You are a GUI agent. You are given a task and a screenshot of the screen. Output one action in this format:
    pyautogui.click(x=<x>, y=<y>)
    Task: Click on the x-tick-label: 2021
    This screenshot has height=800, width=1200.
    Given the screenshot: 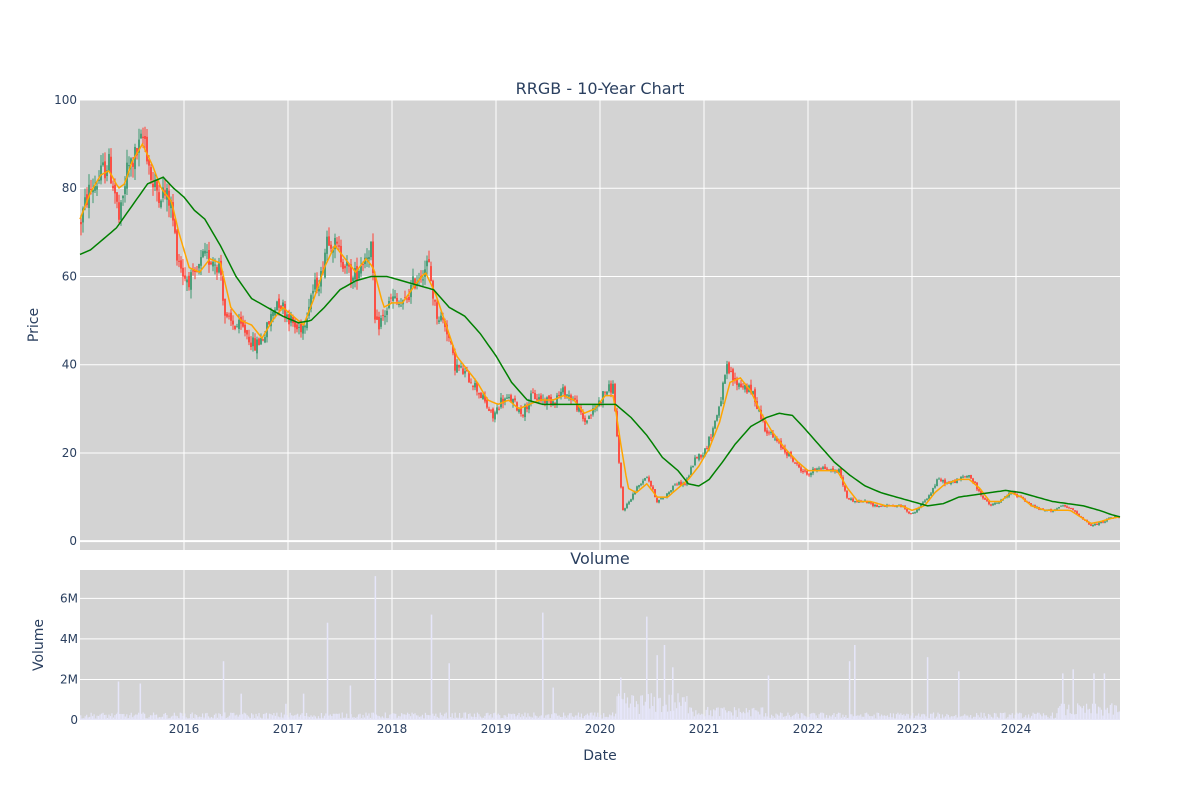 What is the action you would take?
    pyautogui.click(x=704, y=729)
    